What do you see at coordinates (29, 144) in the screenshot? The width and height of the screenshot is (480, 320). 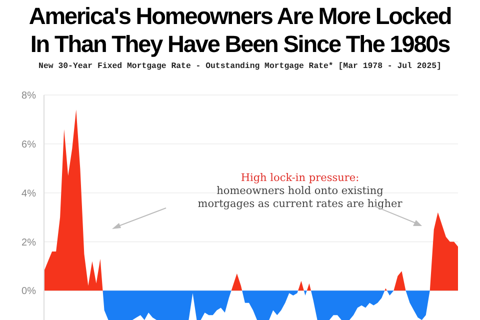 I see `y-tick-label: 6%` at bounding box center [29, 144].